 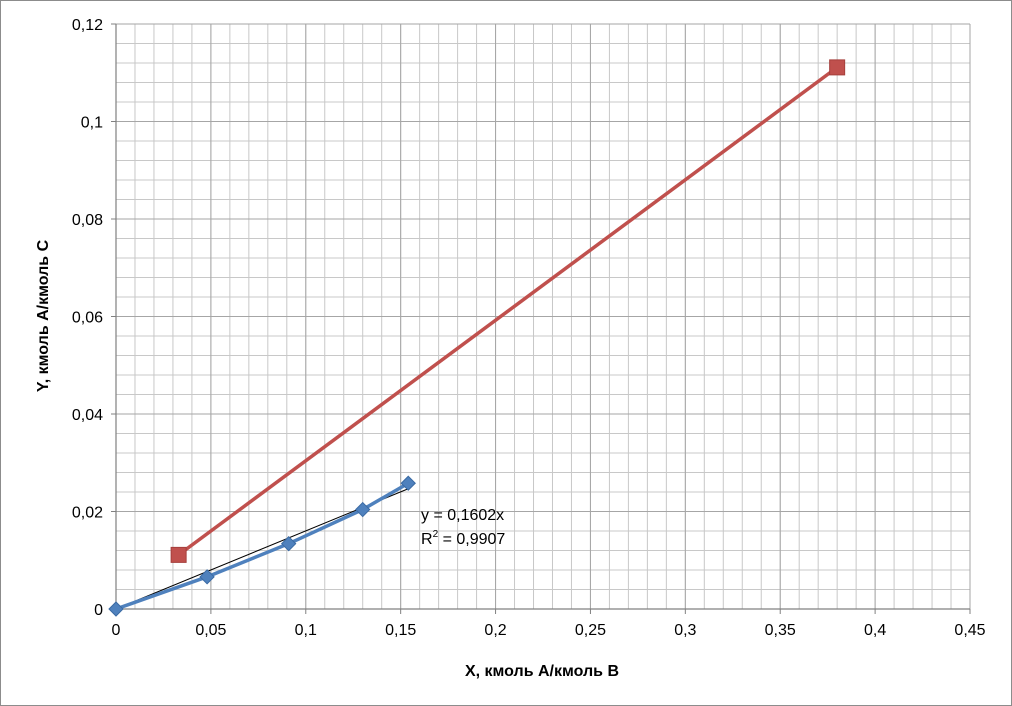 I want to click on y-axis-title: Y, кмоль A/кмоль C, so click(x=43, y=315).